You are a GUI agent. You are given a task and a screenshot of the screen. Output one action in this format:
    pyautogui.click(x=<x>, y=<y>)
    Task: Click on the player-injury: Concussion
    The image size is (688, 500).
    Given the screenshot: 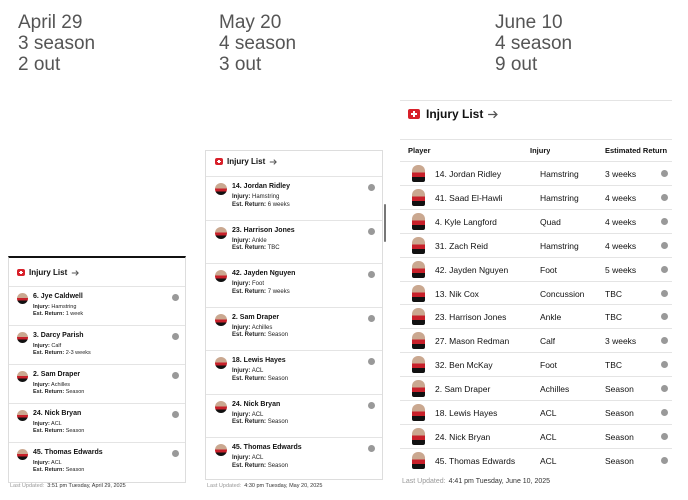 What is the action you would take?
    pyautogui.click(x=562, y=293)
    